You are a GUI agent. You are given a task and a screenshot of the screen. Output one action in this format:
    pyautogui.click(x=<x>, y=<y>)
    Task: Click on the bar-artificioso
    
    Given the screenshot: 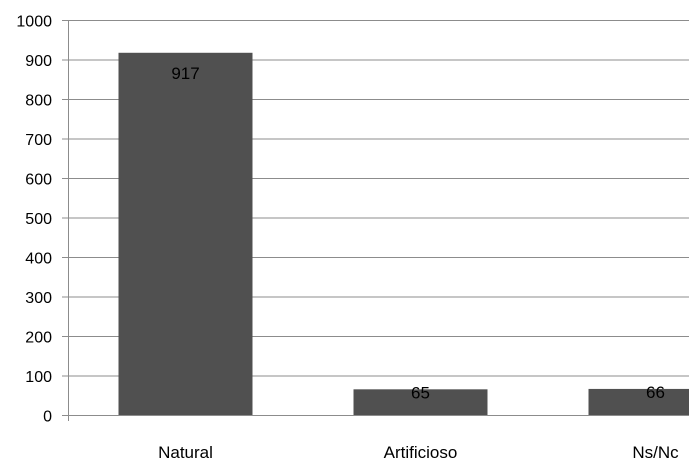 What is the action you would take?
    pyautogui.click(x=420, y=402)
    